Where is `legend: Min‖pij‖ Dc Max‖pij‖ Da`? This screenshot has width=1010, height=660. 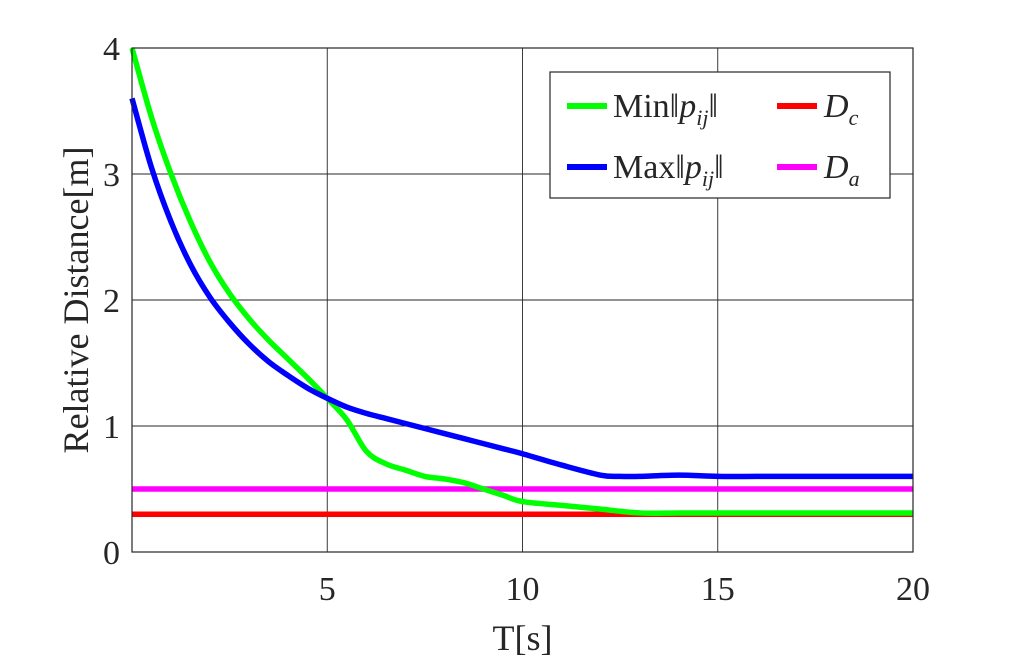 legend: Min‖pij‖ Dc Max‖pij‖ Da is located at coordinates (720, 135).